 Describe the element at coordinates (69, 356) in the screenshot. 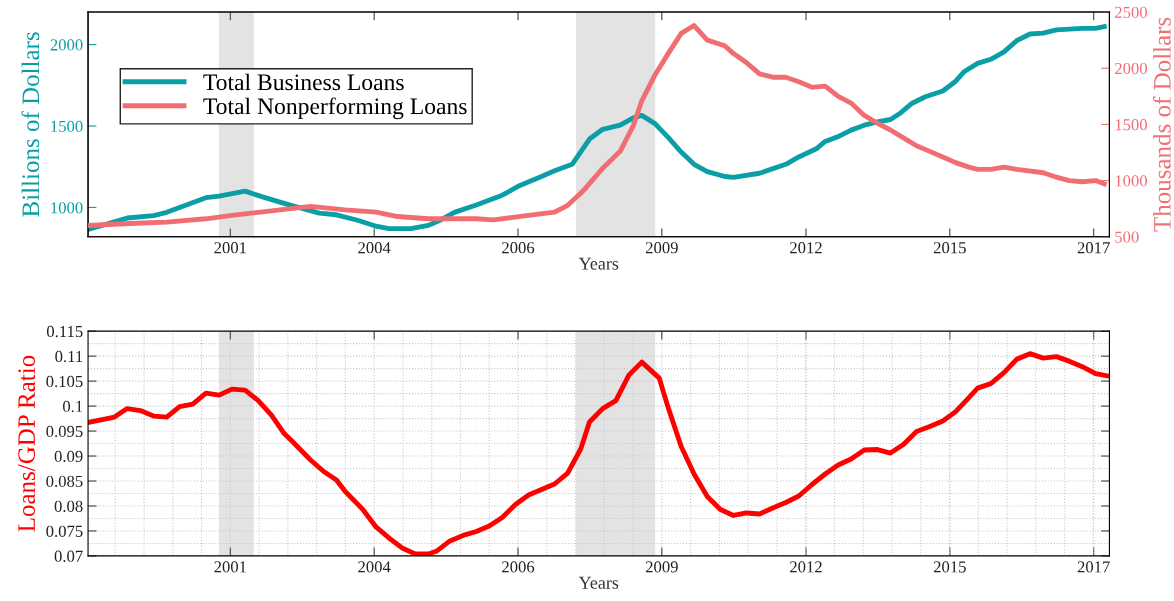

I see `y-tick-label: 0.11` at that location.